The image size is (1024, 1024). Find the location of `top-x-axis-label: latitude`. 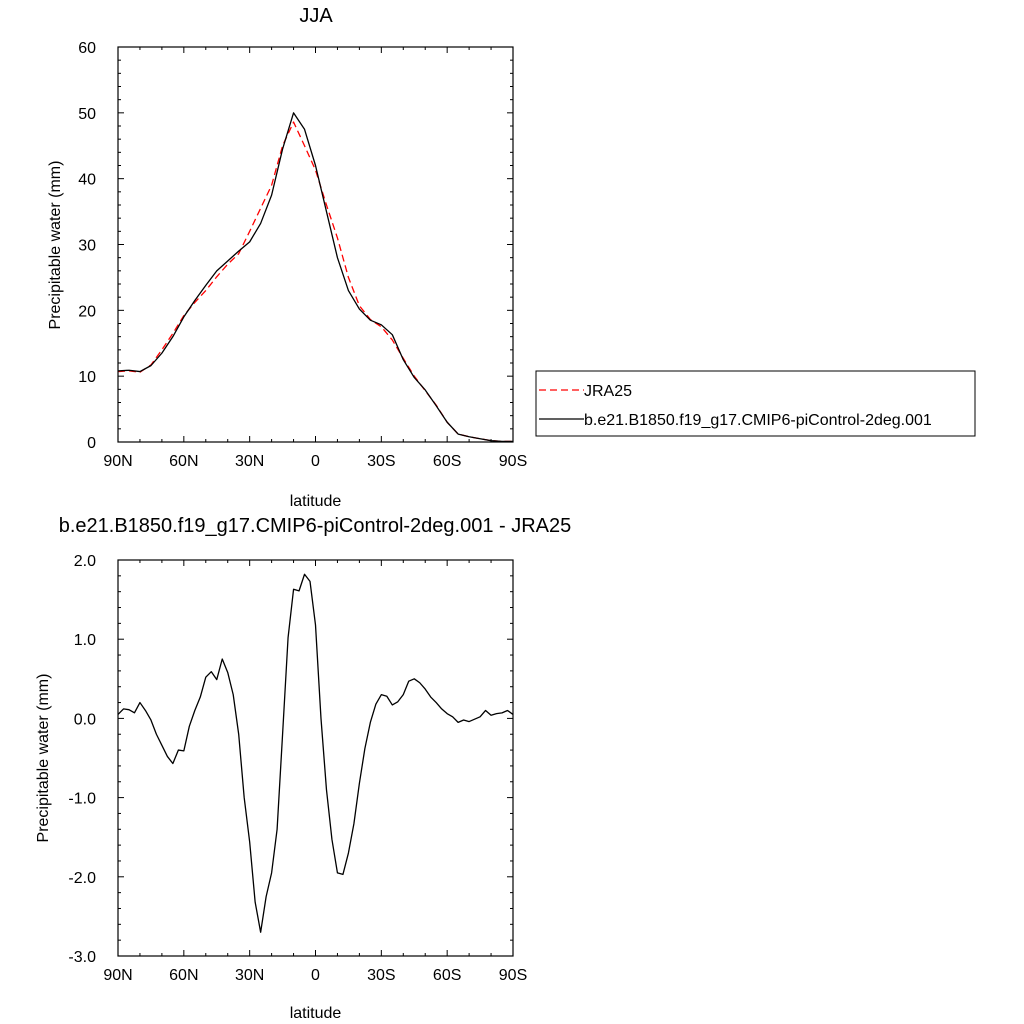

top-x-axis-label: latitude is located at coordinates (316, 501).